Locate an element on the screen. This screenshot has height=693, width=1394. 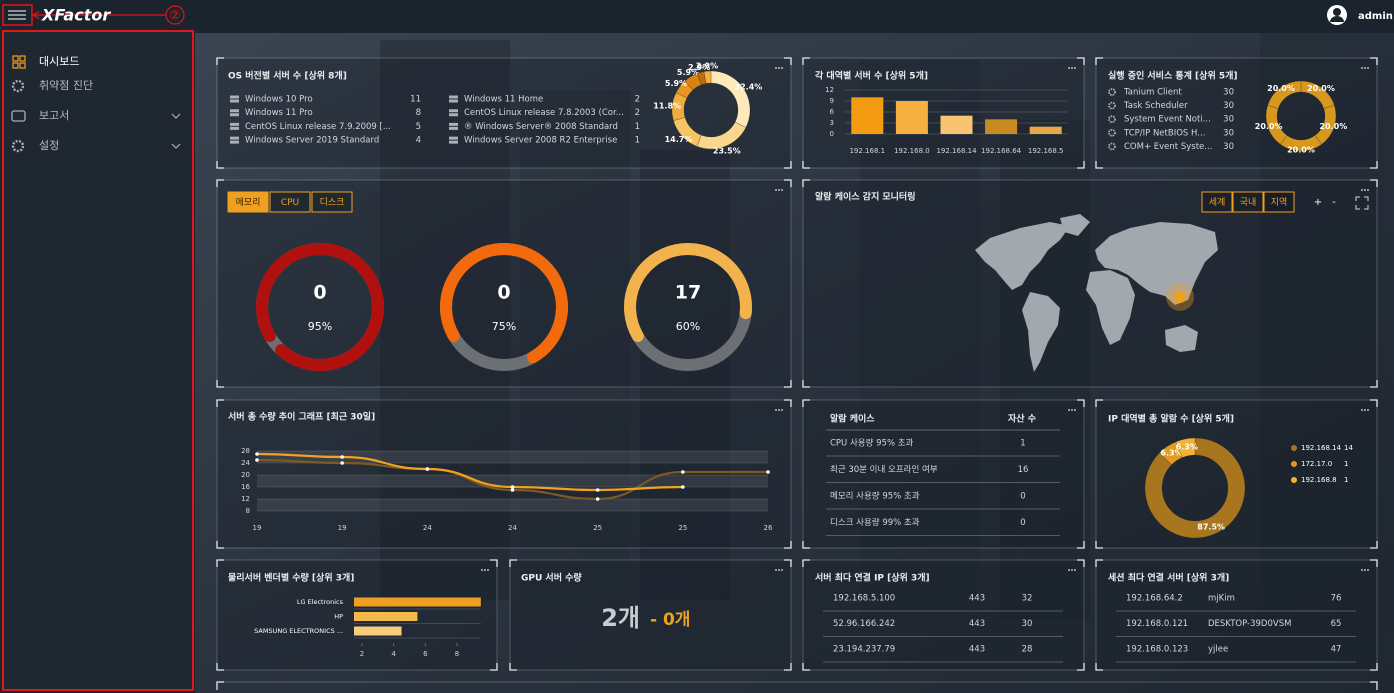
os-count: 11 is located at coordinates (415, 100).